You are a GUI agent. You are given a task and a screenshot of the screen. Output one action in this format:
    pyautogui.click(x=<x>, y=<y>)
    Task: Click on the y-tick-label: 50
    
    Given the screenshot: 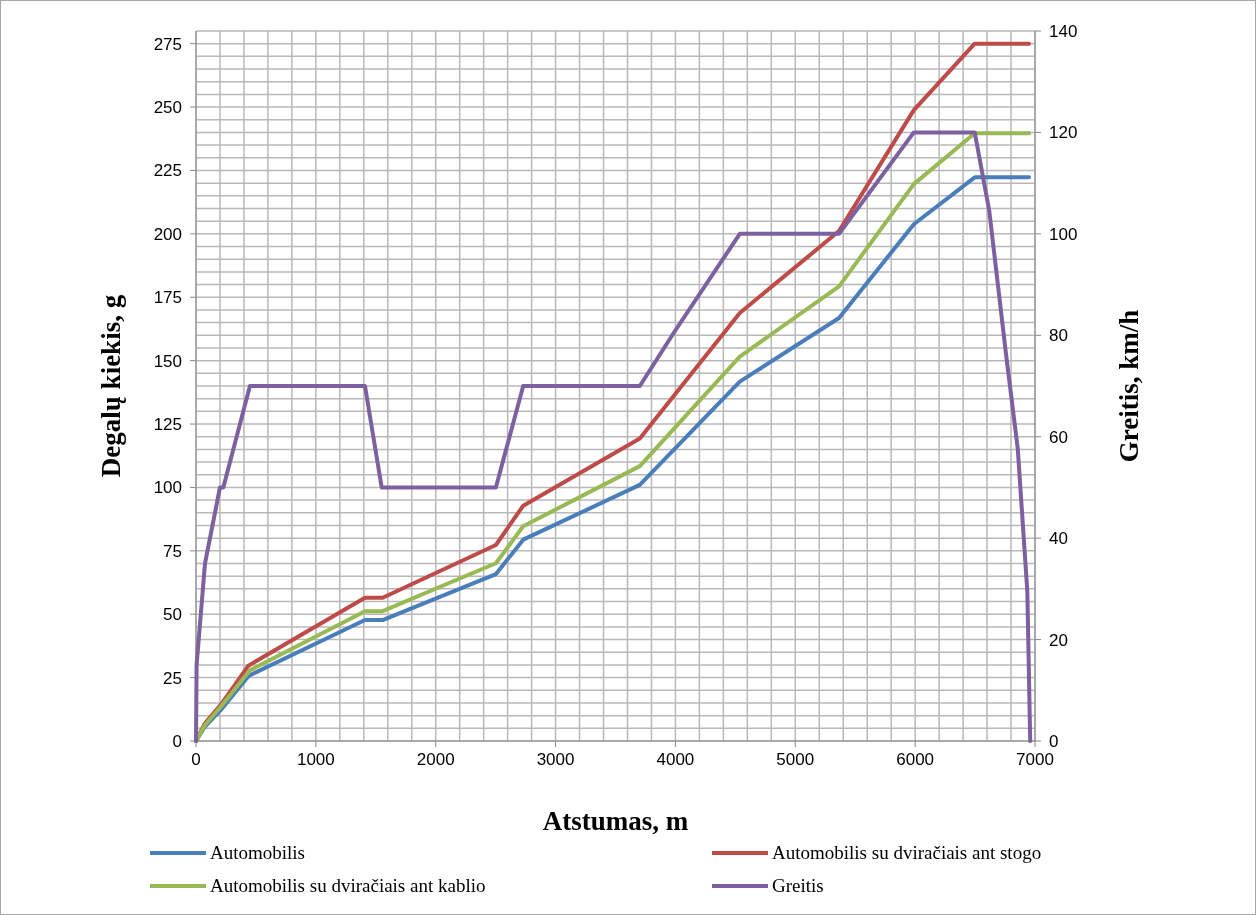 What is the action you would take?
    pyautogui.click(x=172, y=615)
    